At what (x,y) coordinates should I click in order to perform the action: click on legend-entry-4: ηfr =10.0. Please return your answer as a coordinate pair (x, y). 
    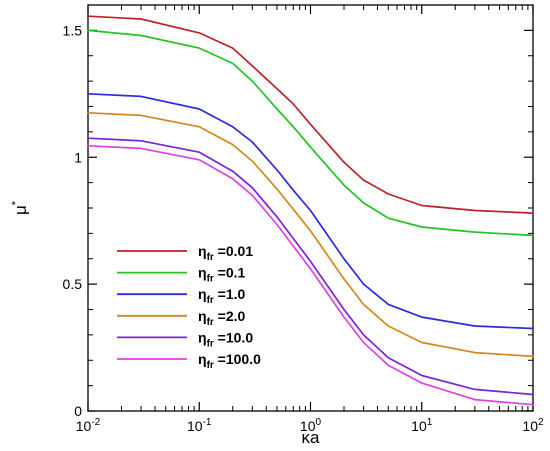
    Looking at the image, I should click on (225, 339).